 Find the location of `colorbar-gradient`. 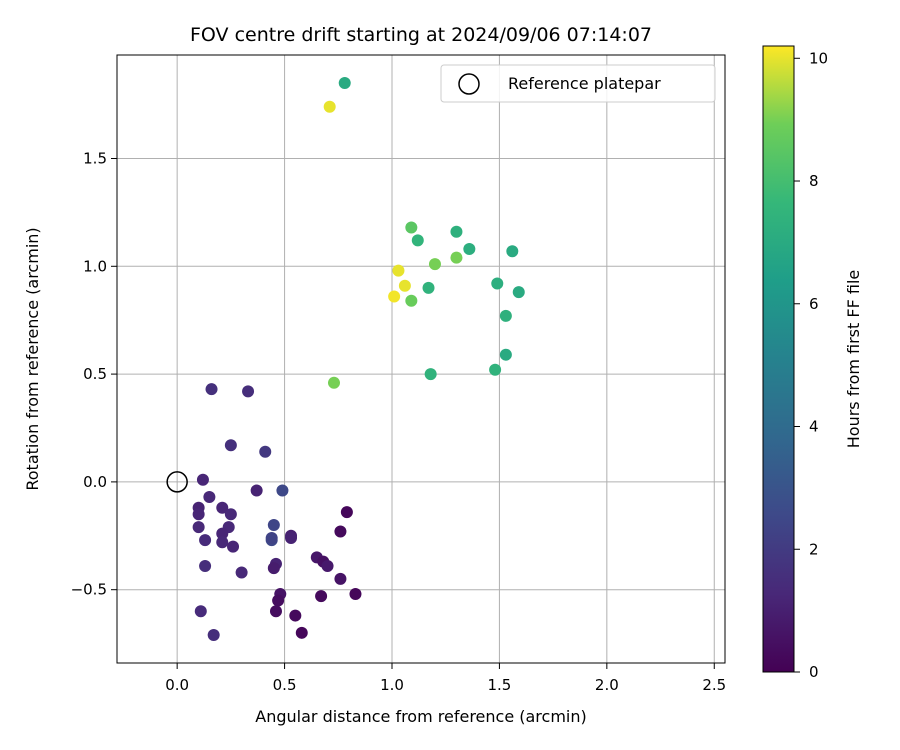

colorbar-gradient is located at coordinates (778, 359).